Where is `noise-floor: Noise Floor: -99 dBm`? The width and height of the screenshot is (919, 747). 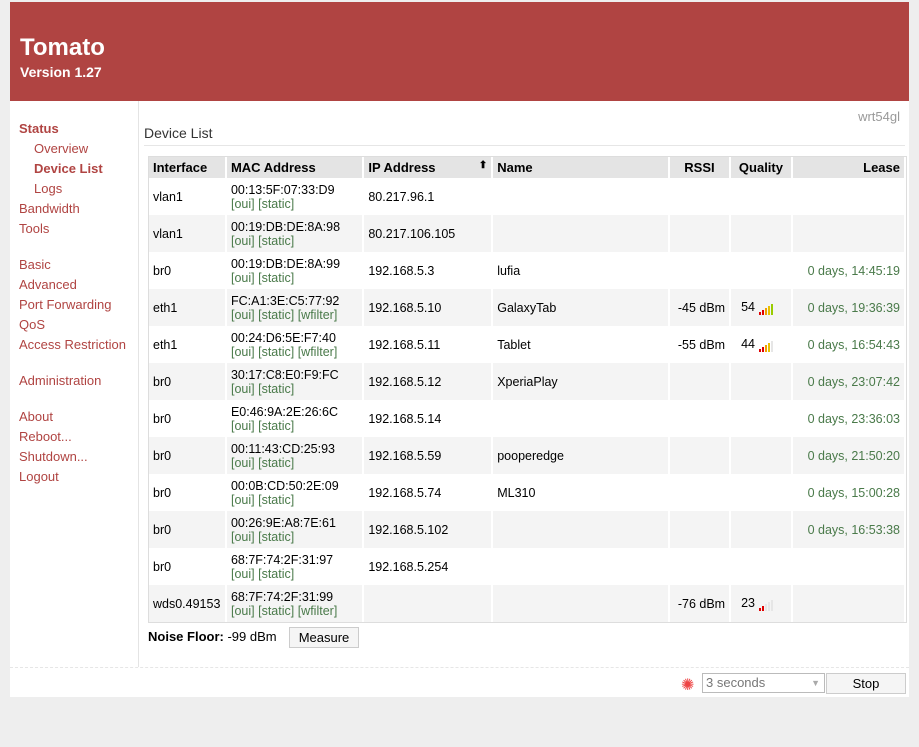 noise-floor: Noise Floor: -99 dBm is located at coordinates (212, 636).